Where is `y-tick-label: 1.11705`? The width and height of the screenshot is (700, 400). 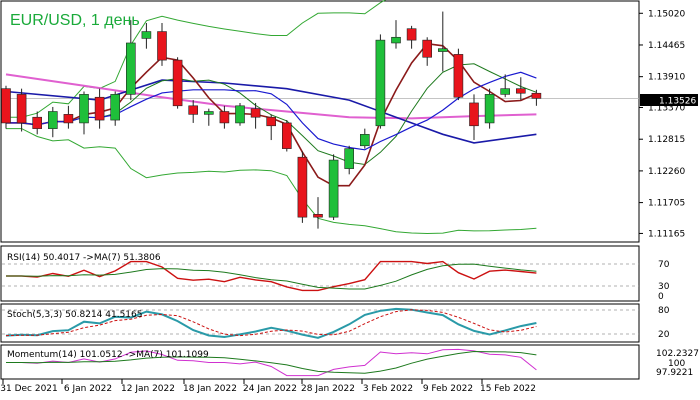 y-tick-label: 1.11705 is located at coordinates (666, 204).